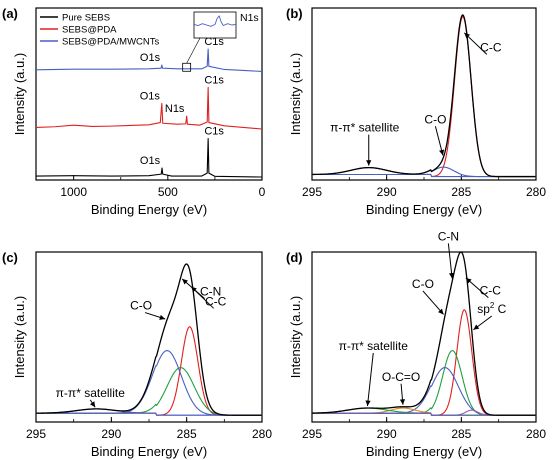 Image resolution: width=554 pixels, height=460 pixels. I want to click on x-tick-label: 1000, so click(73, 192).